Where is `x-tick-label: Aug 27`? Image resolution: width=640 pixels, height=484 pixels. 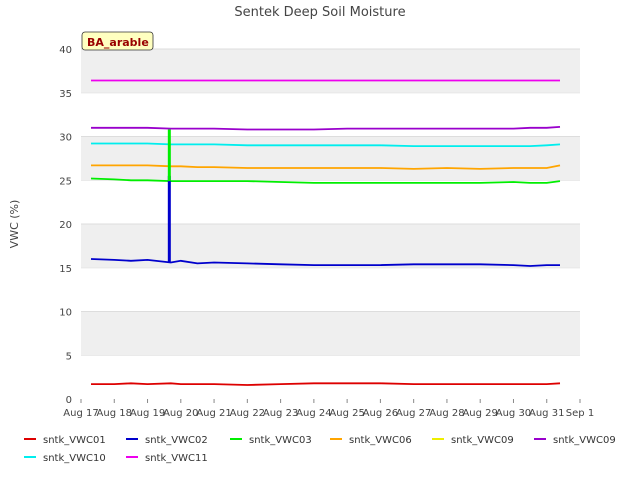
x-tick-label: Aug 27 is located at coordinates (413, 413).